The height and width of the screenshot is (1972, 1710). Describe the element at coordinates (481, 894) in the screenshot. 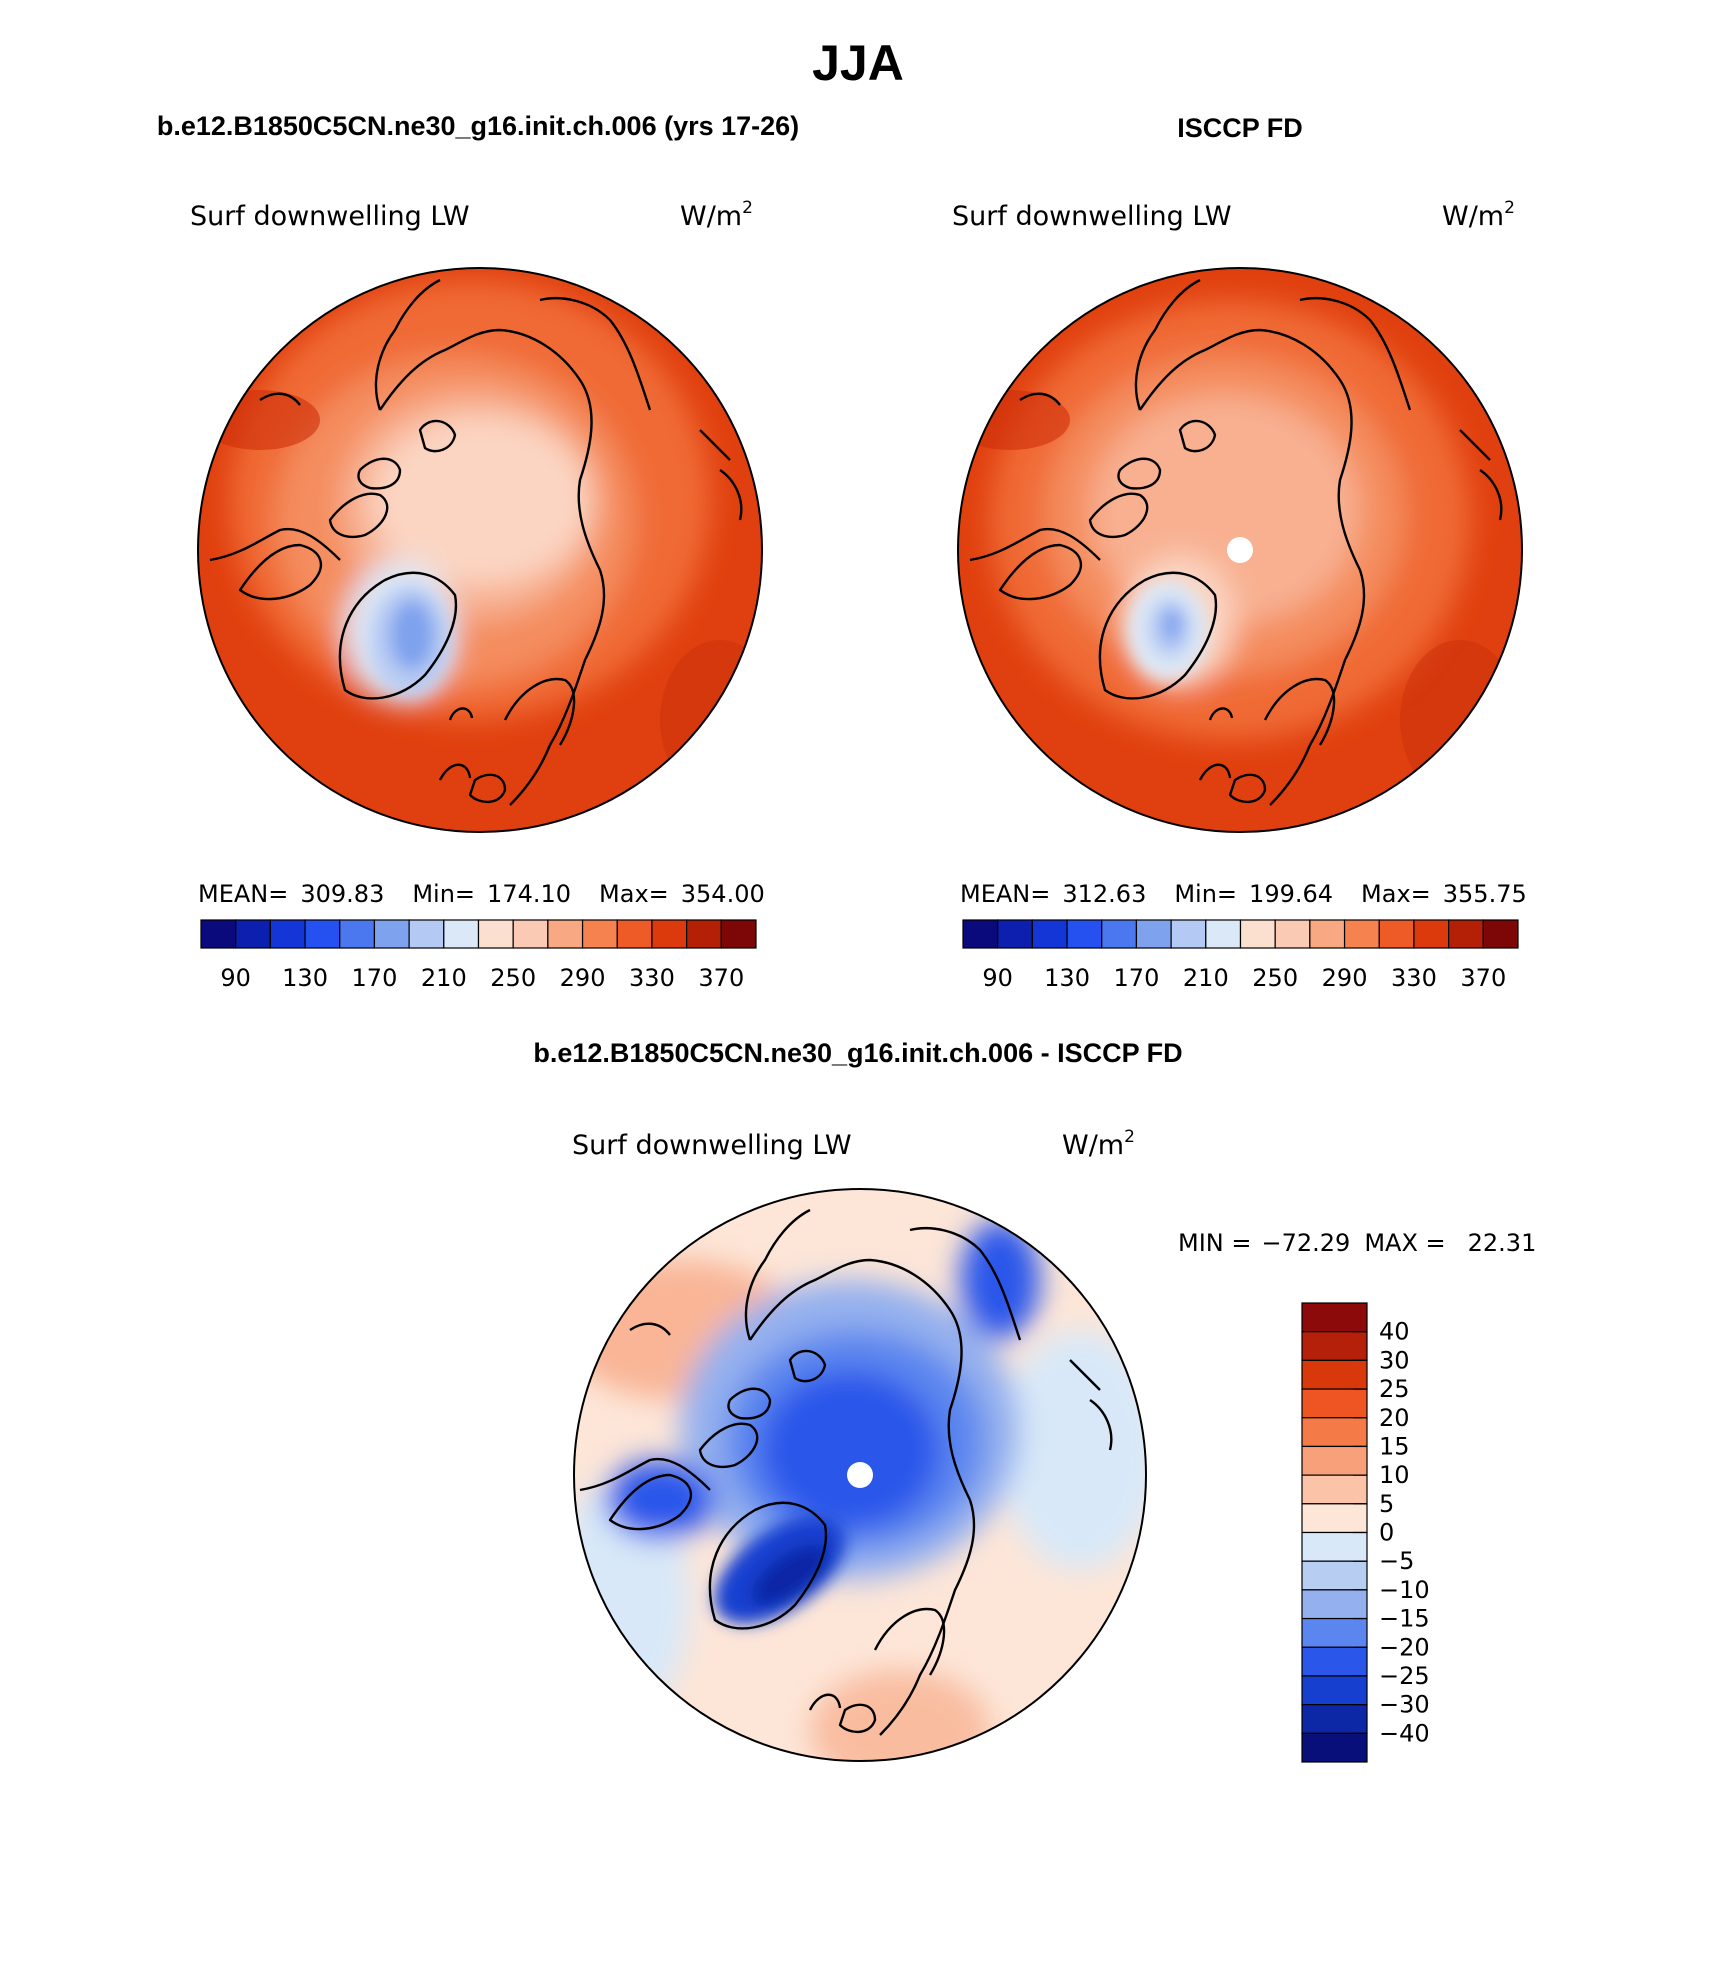

I see `panel-a-stats: MEAN= 309.83 Min= 174.10 Max= 354.00` at that location.